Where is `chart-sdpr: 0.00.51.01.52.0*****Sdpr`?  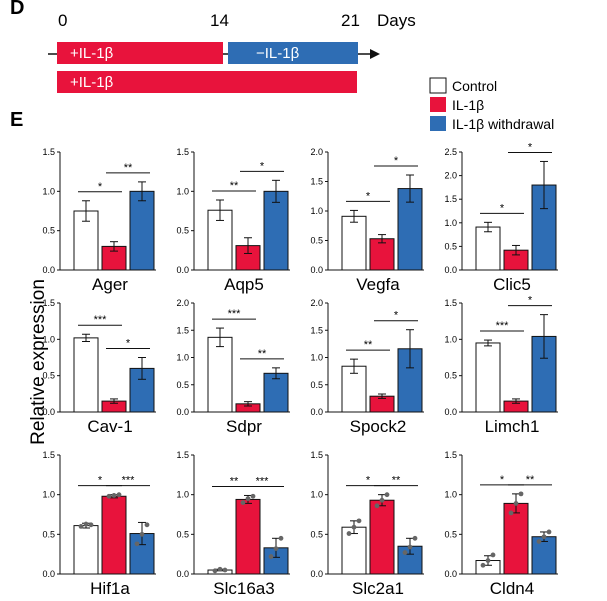
chart-sdpr: 0.00.51.01.52.0*****Sdpr is located at coordinates (233, 367).